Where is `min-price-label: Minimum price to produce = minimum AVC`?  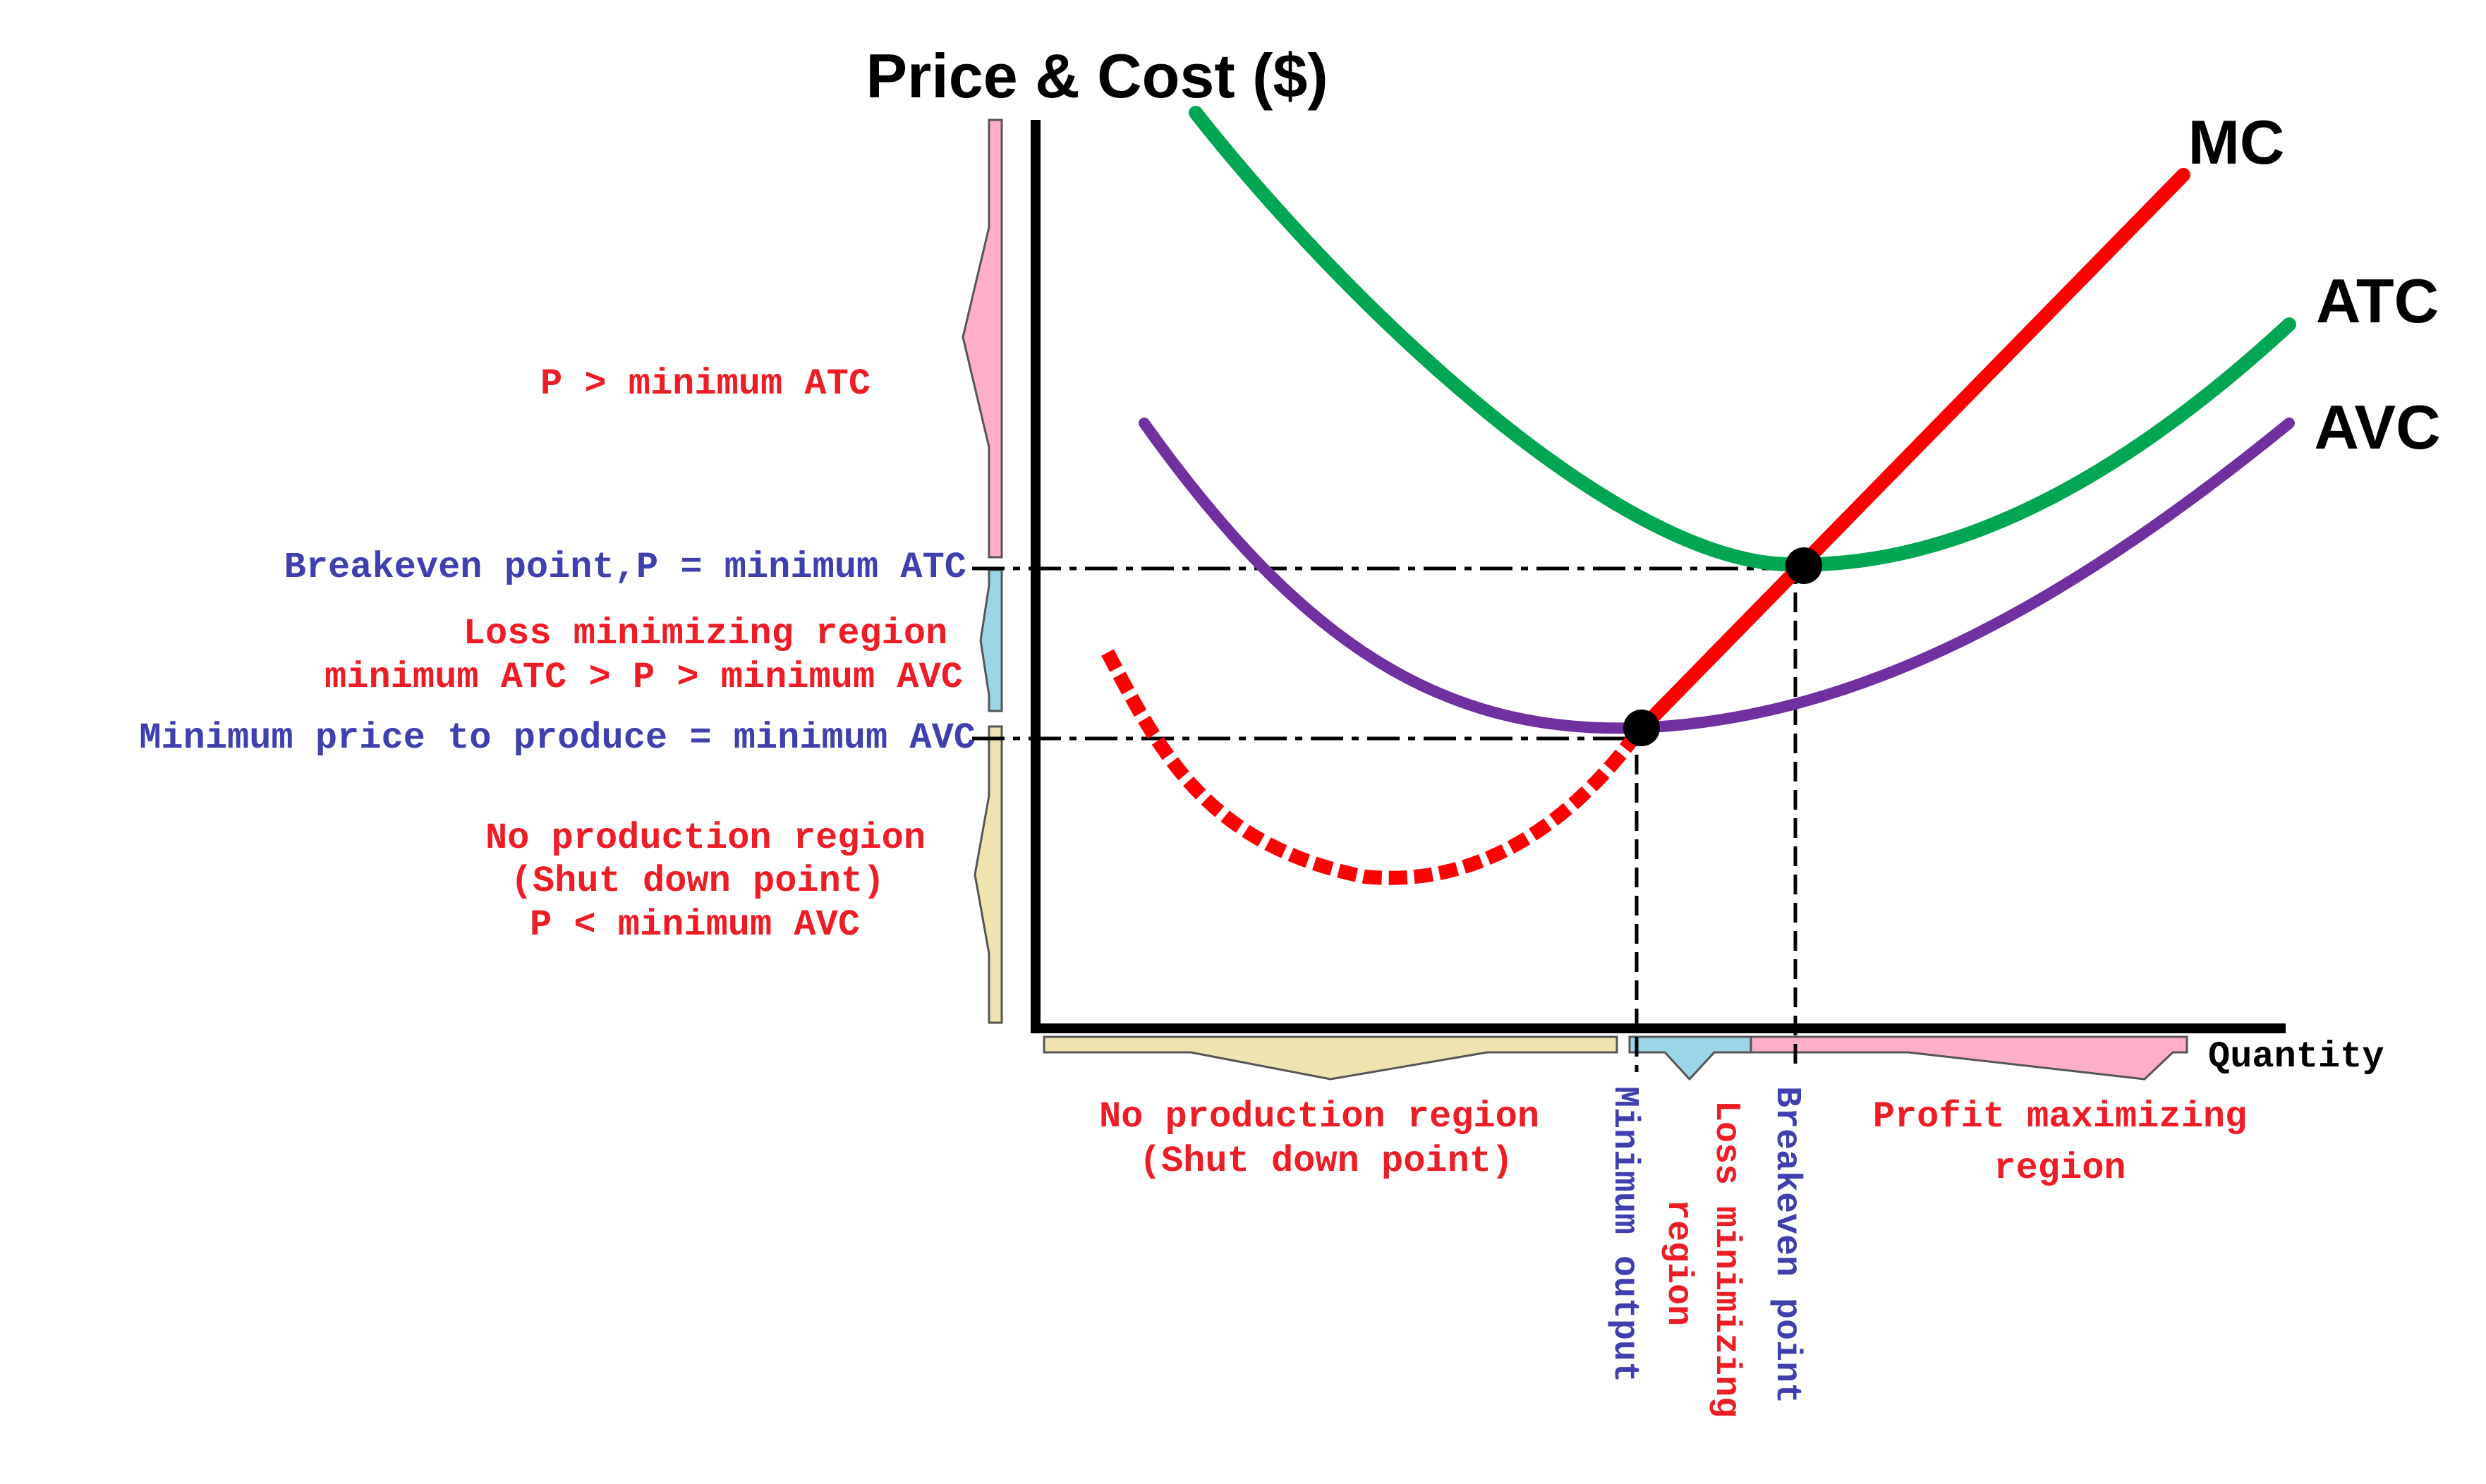
min-price-label: Minimum price to produce = minimum AVC is located at coordinates (557, 738).